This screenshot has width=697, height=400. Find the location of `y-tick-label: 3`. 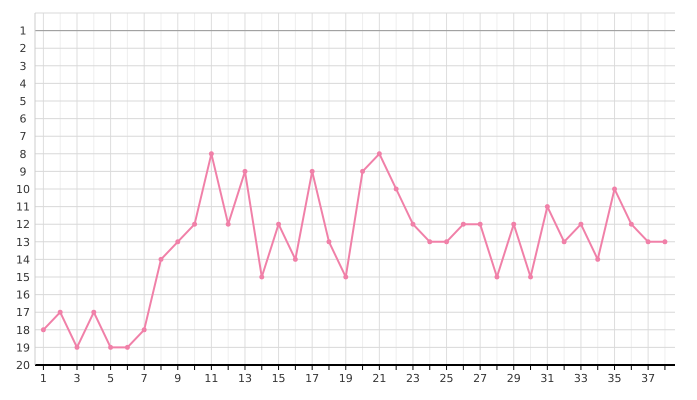

y-tick-label: 3 is located at coordinates (23, 66).